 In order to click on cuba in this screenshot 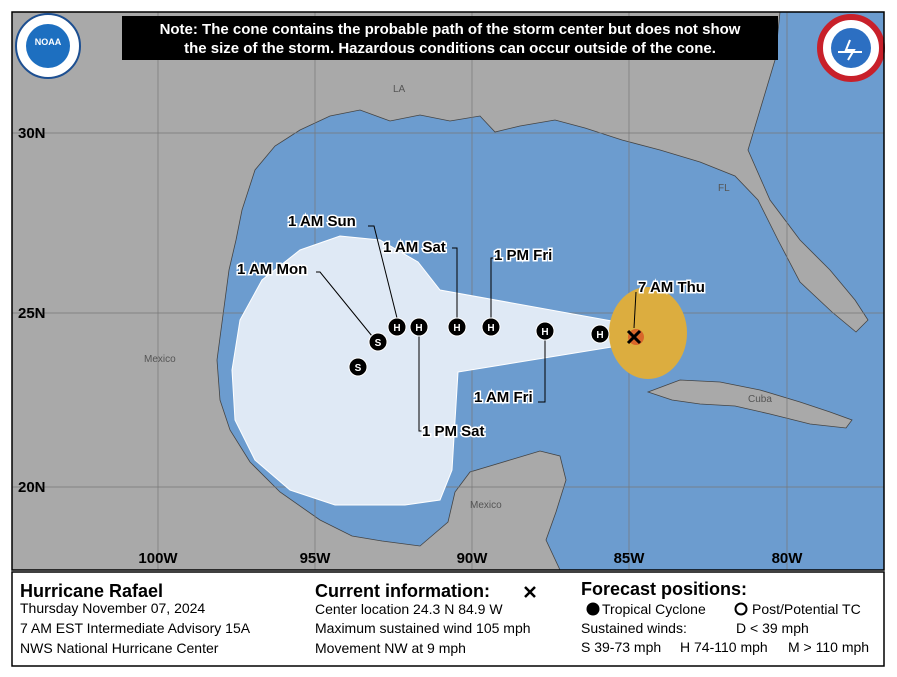, I will do `click(749, 404)`.